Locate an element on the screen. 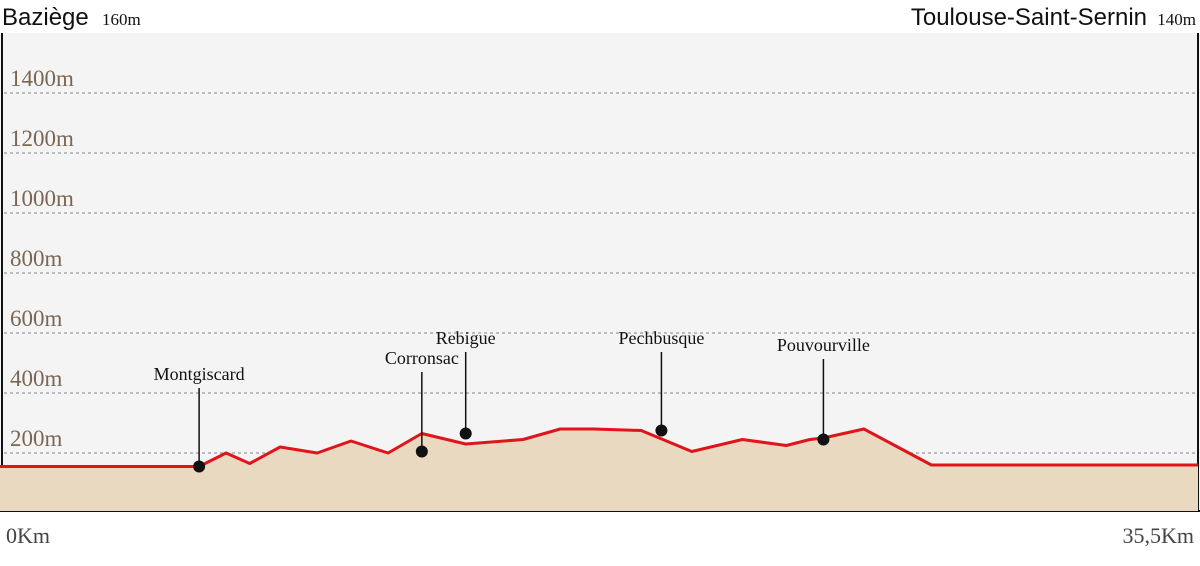 The image size is (1200, 566). y-tick-label: 600m is located at coordinates (36, 318).